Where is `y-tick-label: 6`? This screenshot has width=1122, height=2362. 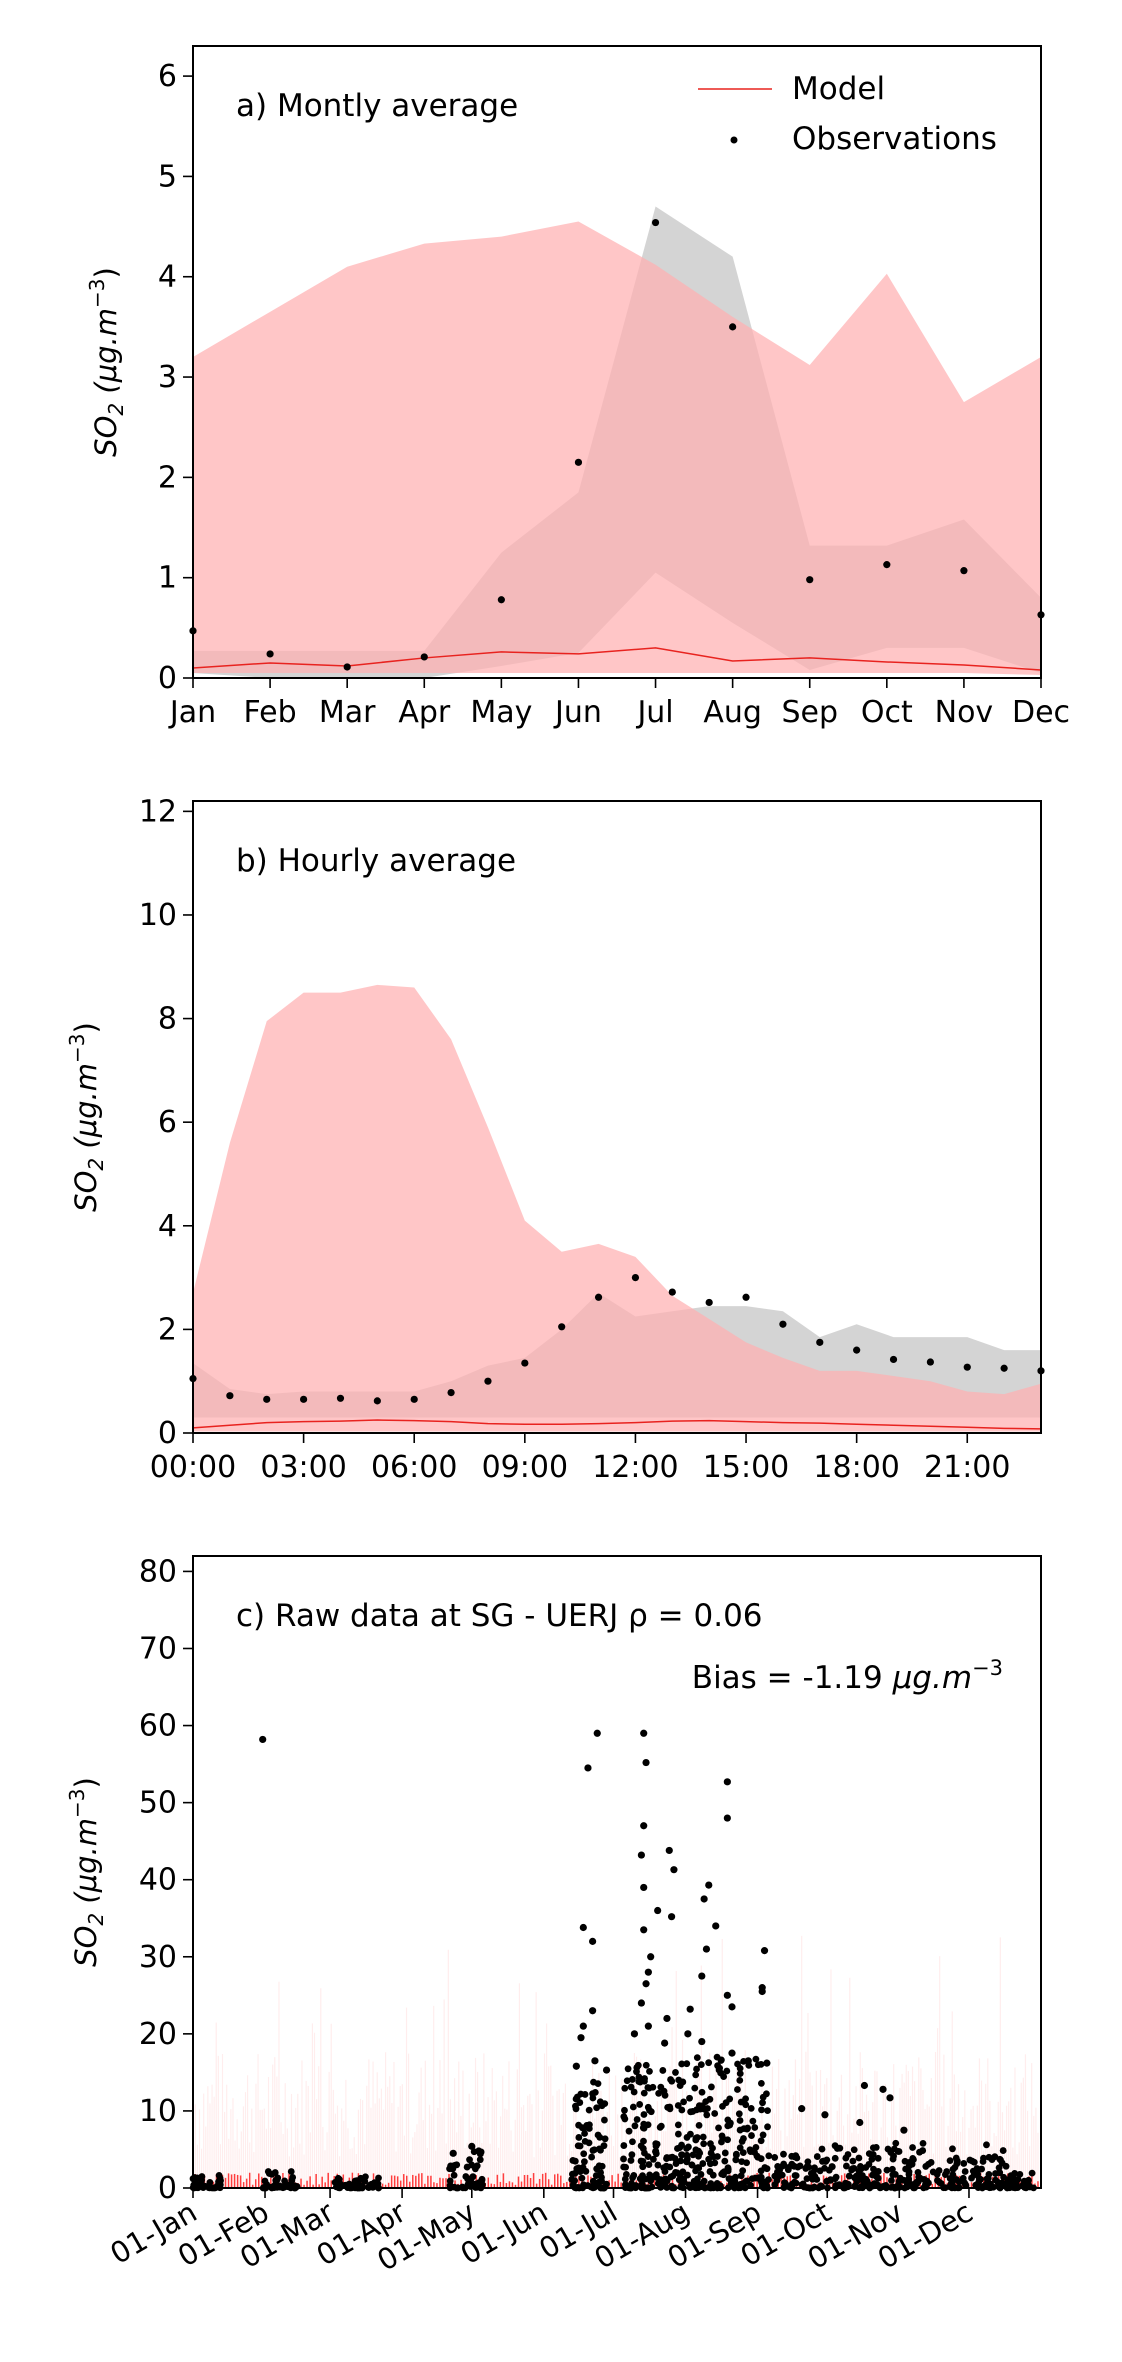
y-tick-label: 6 is located at coordinates (167, 76).